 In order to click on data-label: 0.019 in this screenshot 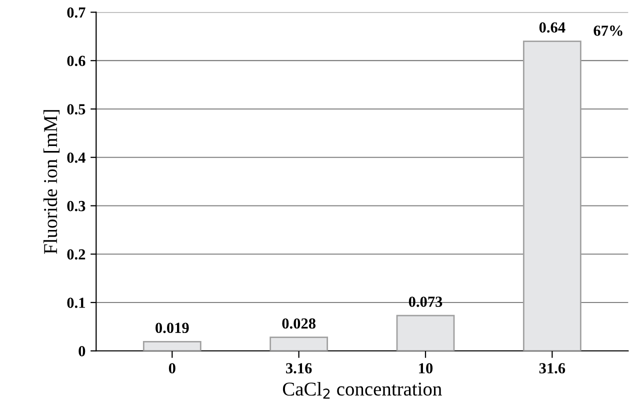, I will do `click(172, 328)`.